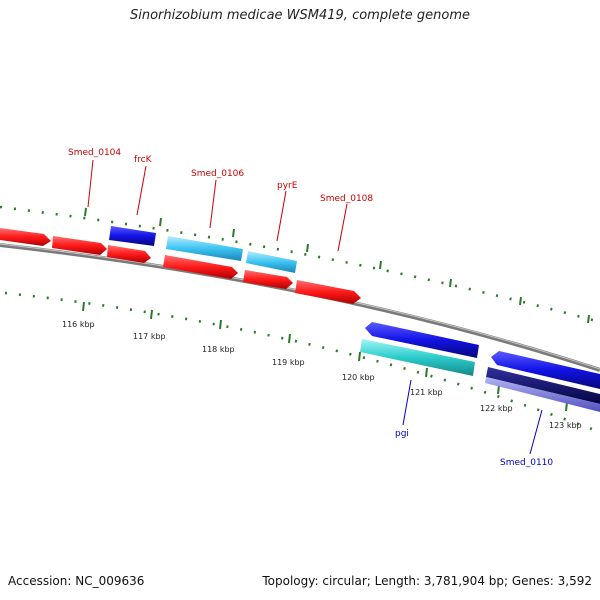 This screenshot has height=600, width=600. I want to click on smed-0106-label: Smed_0106, so click(217, 174).